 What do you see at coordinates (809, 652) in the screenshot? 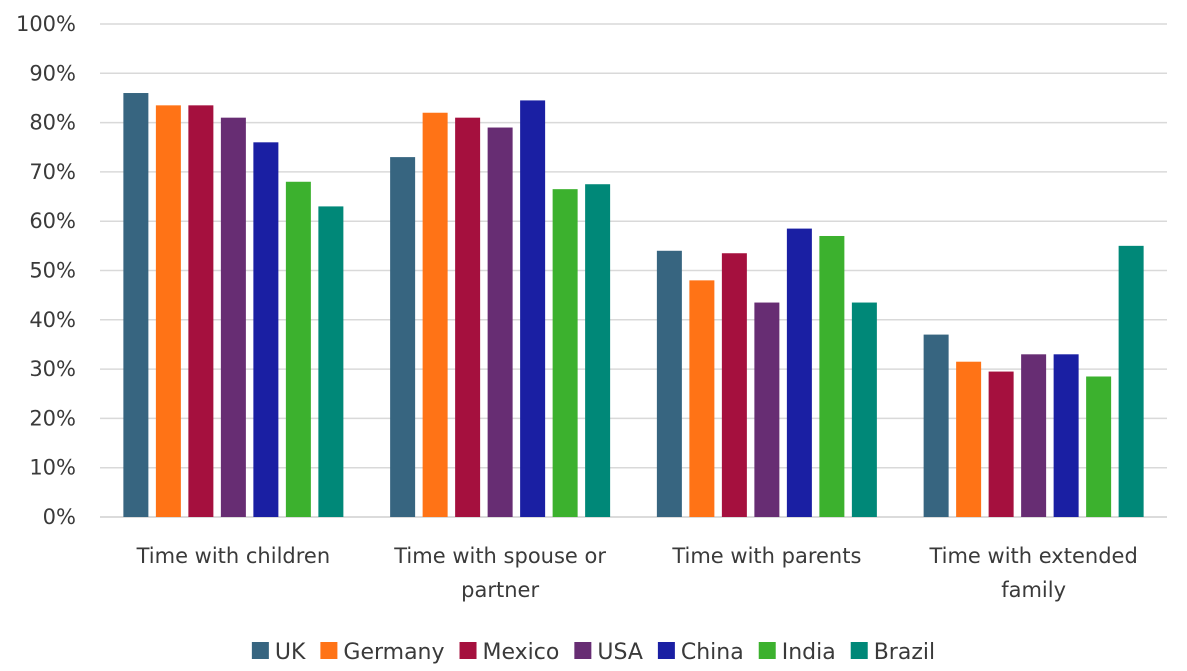
I see `legend-label: India` at bounding box center [809, 652].